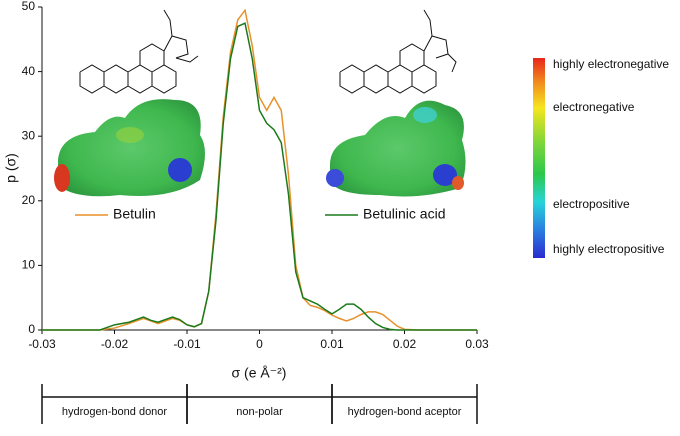 The height and width of the screenshot is (436, 680). Describe the element at coordinates (539, 158) in the screenshot. I see `colorbar` at that location.